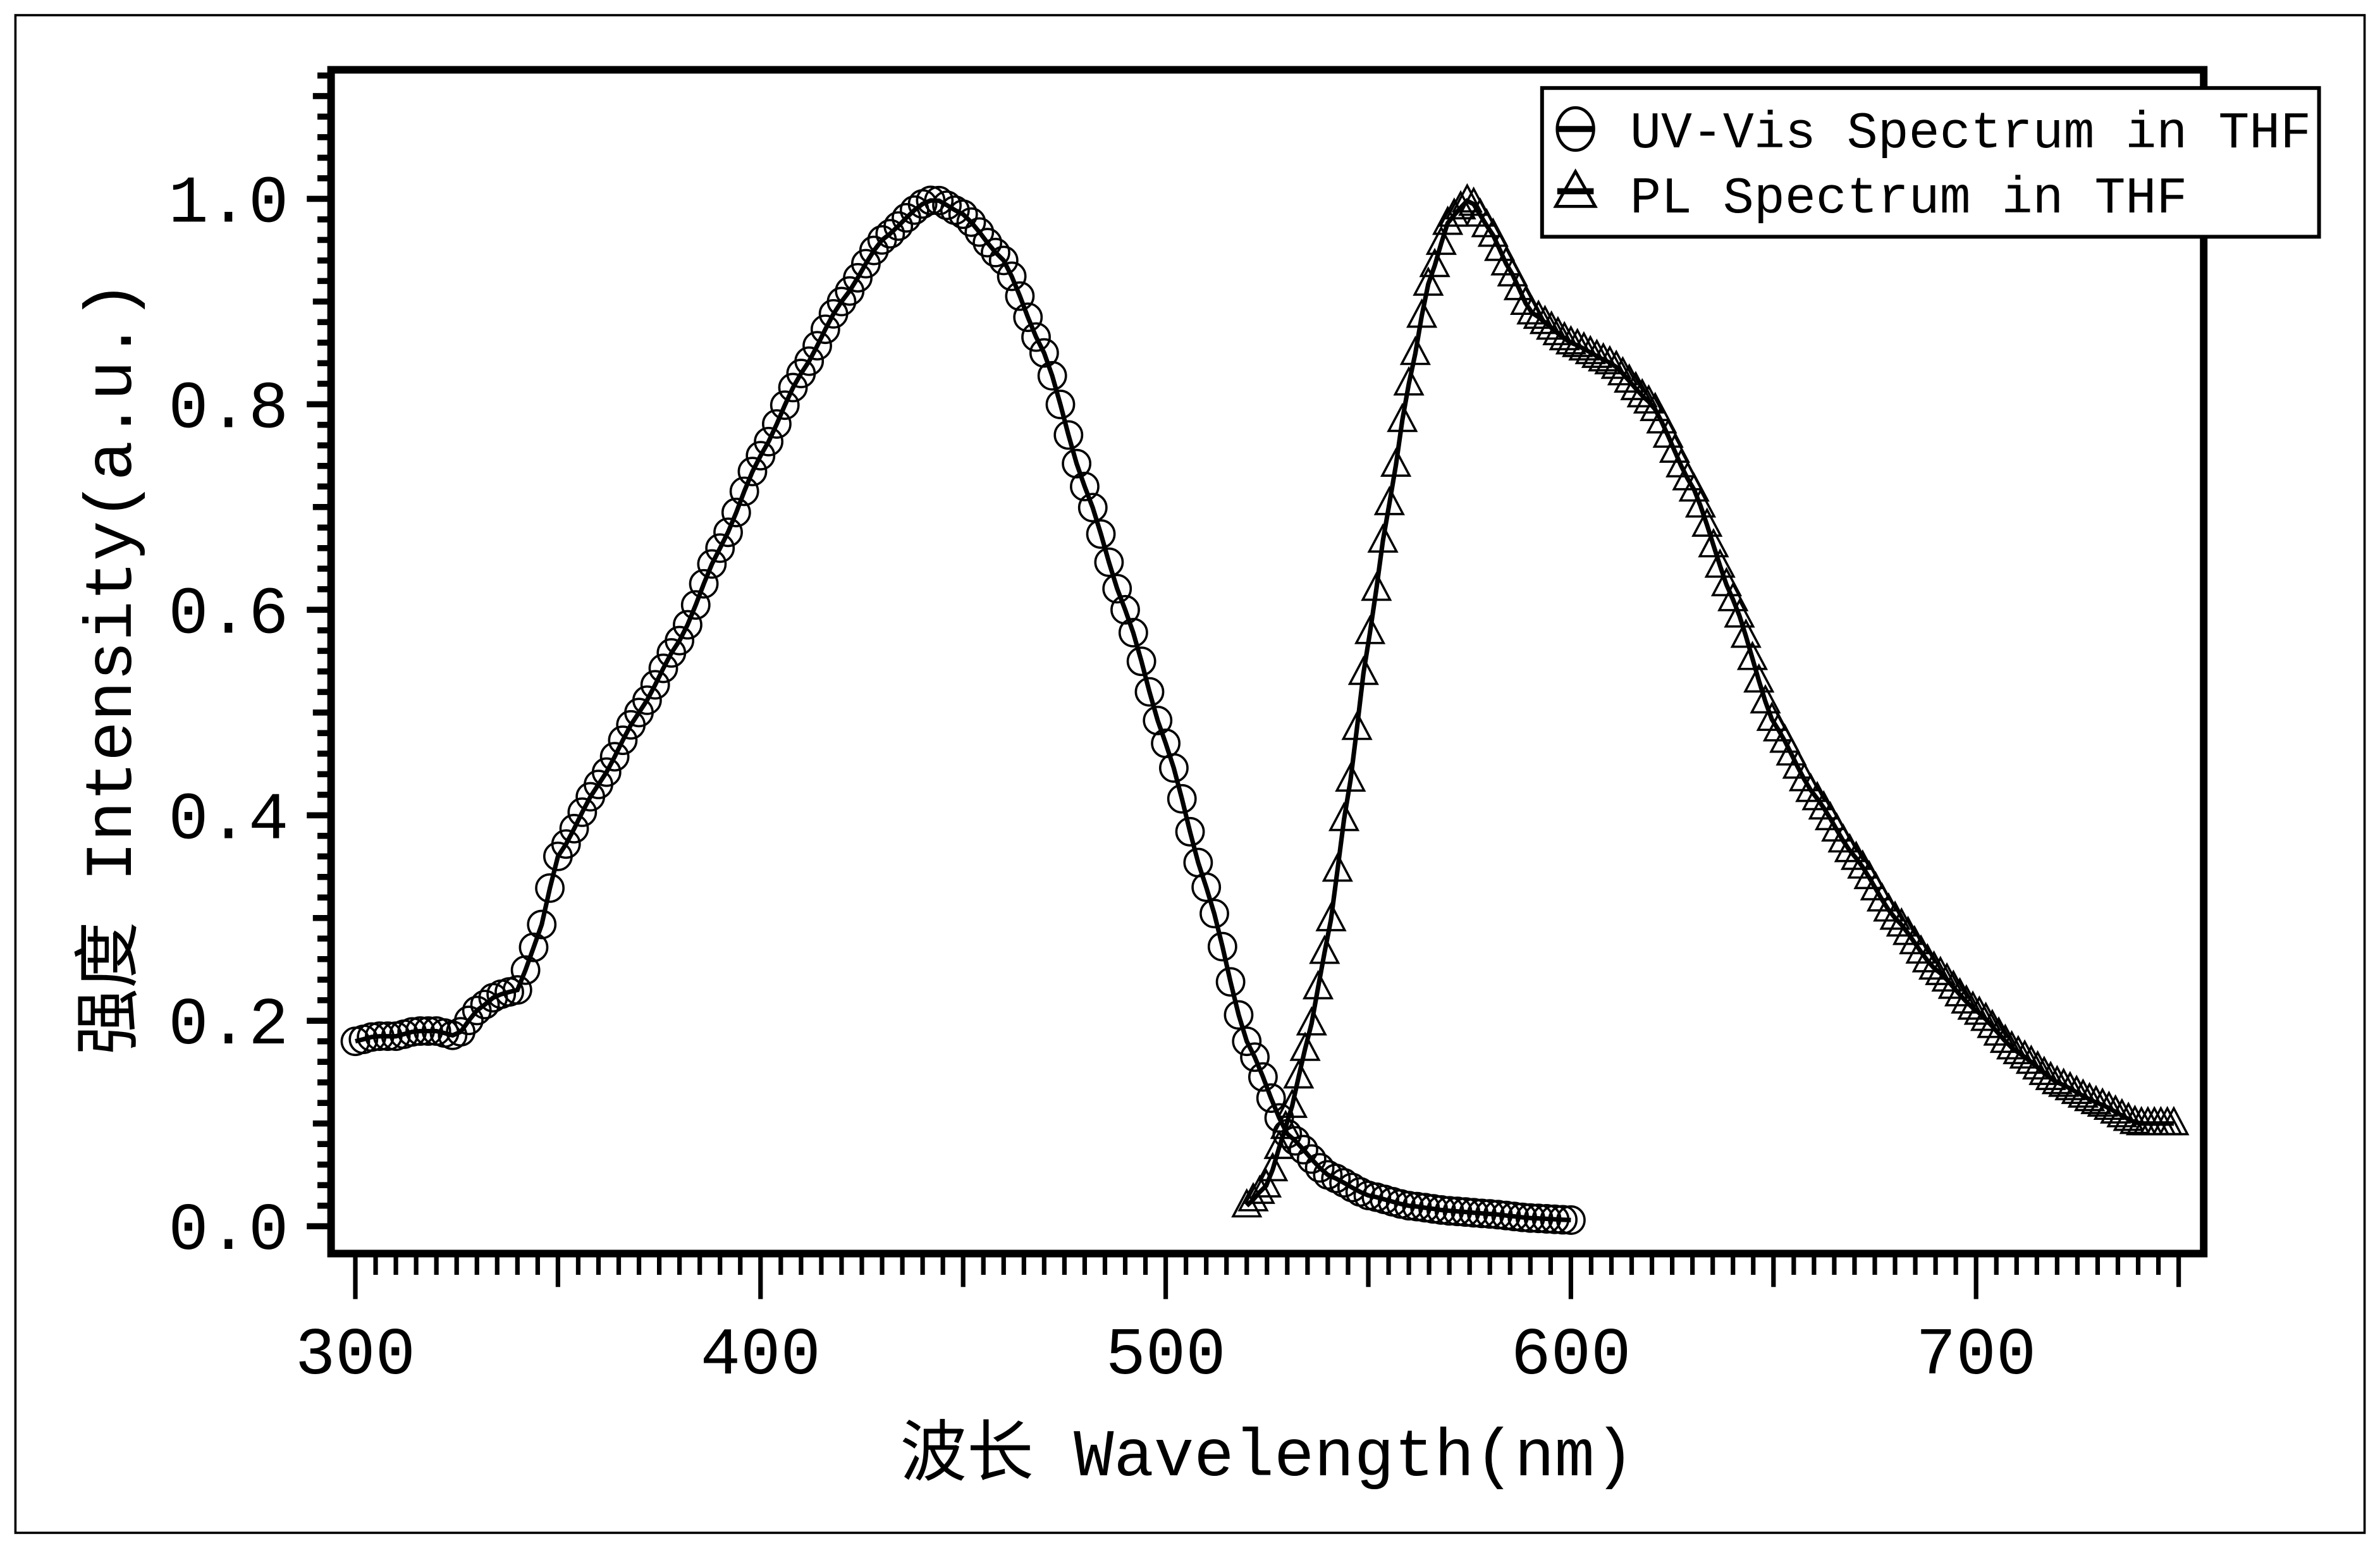 This screenshot has width=2380, height=1548. I want to click on legend-label-pl: PL Spectrum in THF, so click(1908, 198).